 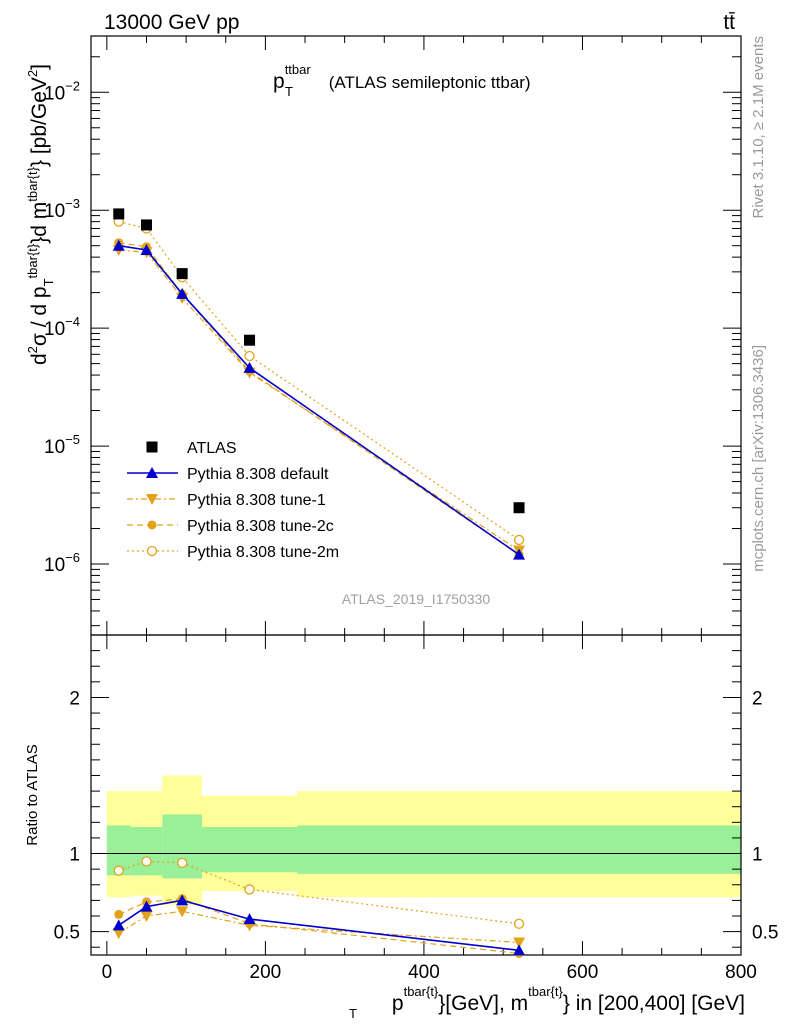 I want to click on chart-title: pttbar T (ATLAS semileptonic ttbar), so click(x=402, y=80).